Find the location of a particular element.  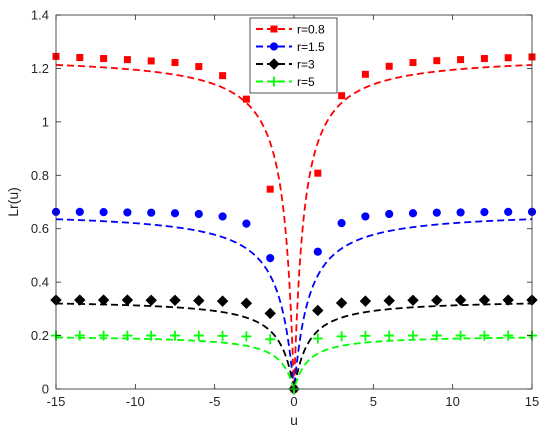

x-tick-label: 0 is located at coordinates (293, 401).